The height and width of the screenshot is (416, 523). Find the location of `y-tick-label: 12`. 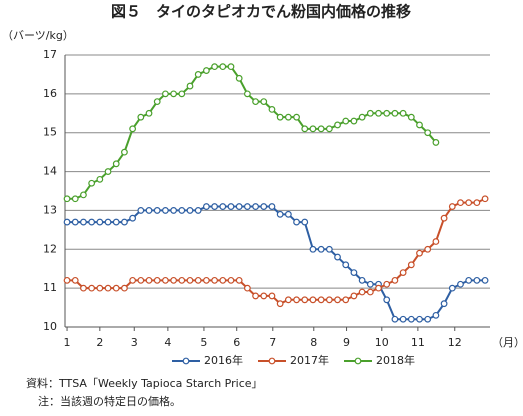

y-tick-label: 12 is located at coordinates (50, 248).